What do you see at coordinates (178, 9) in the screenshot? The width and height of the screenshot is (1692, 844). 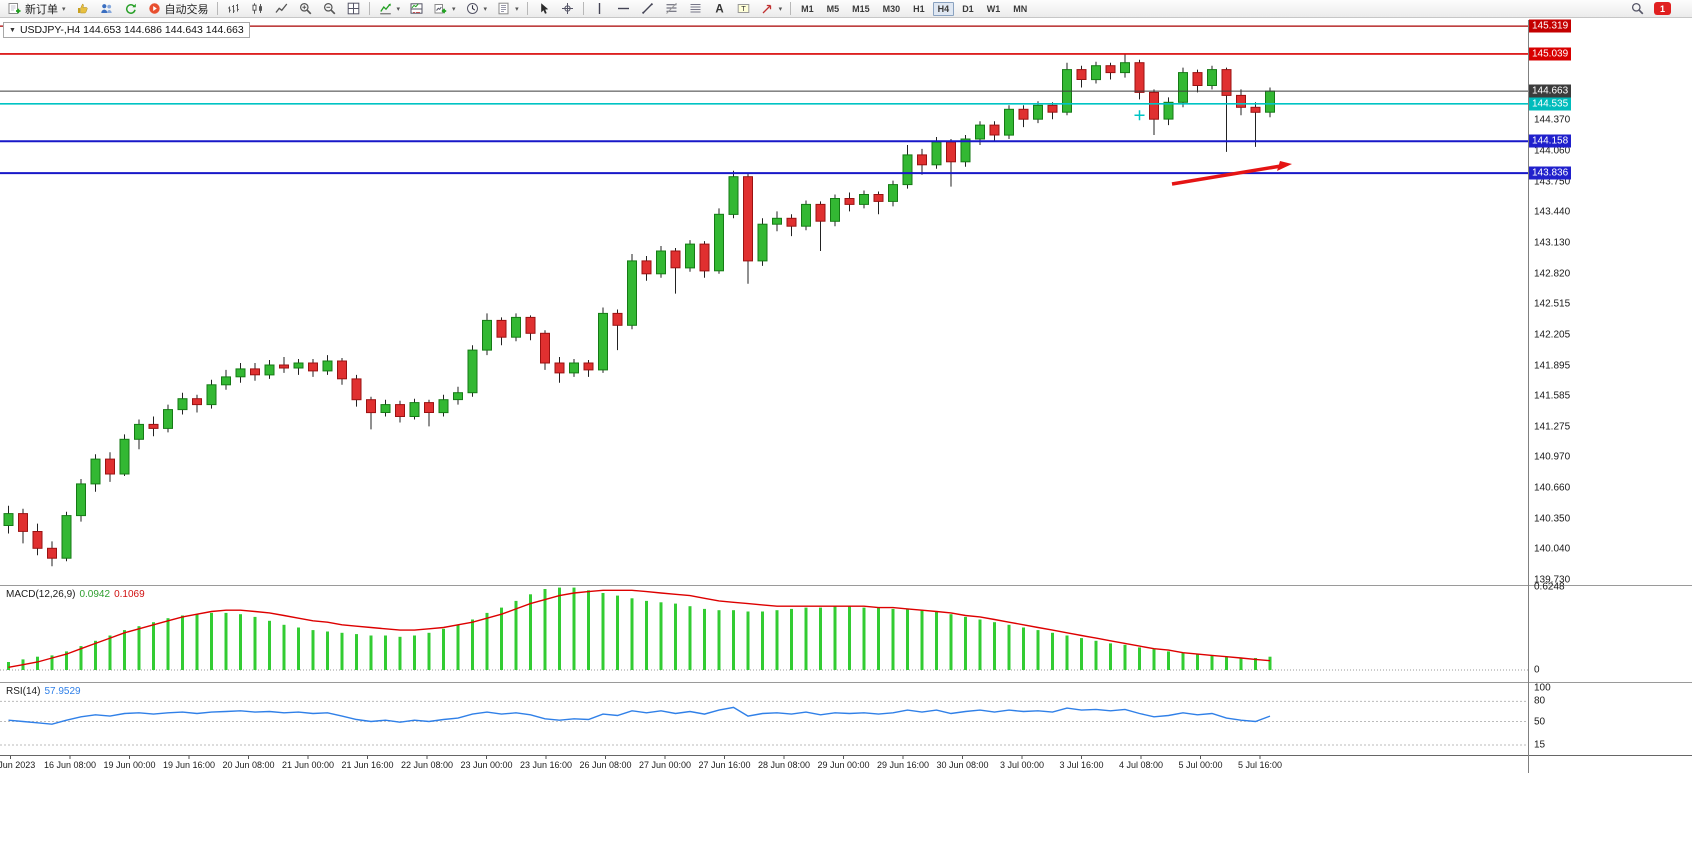 I see `auto-trading-button: 自动交易` at bounding box center [178, 9].